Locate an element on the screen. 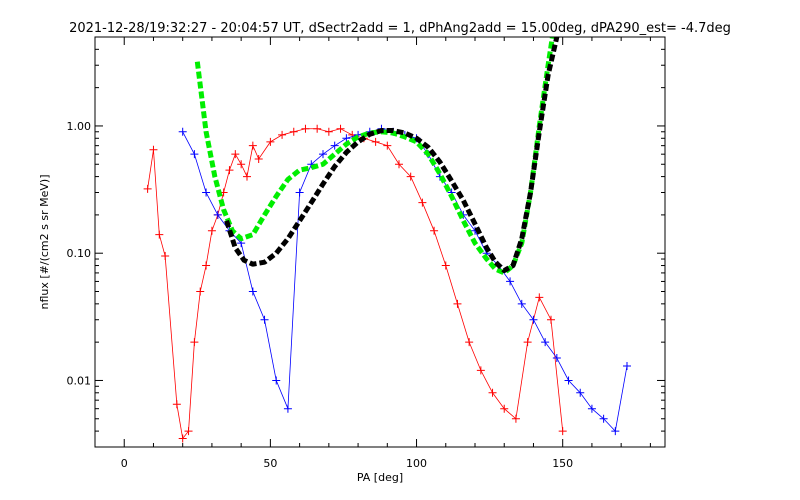 The width and height of the screenshot is (800, 500). y-tick-label: 0.01 is located at coordinates (79, 380).